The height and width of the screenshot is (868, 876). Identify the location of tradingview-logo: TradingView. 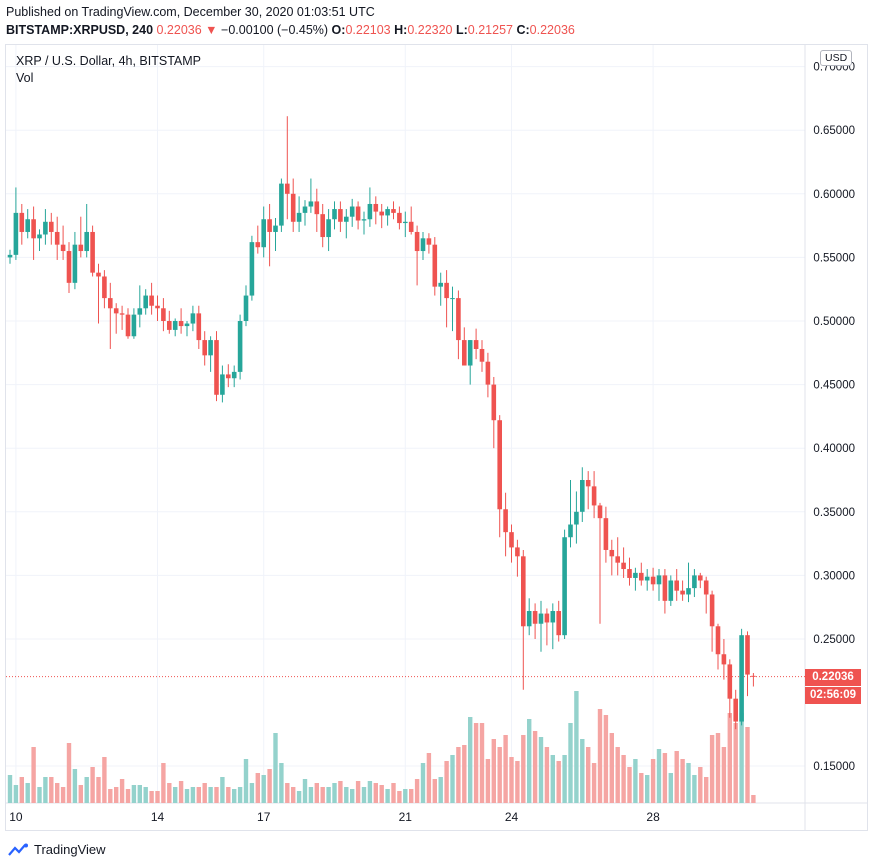
(57, 849).